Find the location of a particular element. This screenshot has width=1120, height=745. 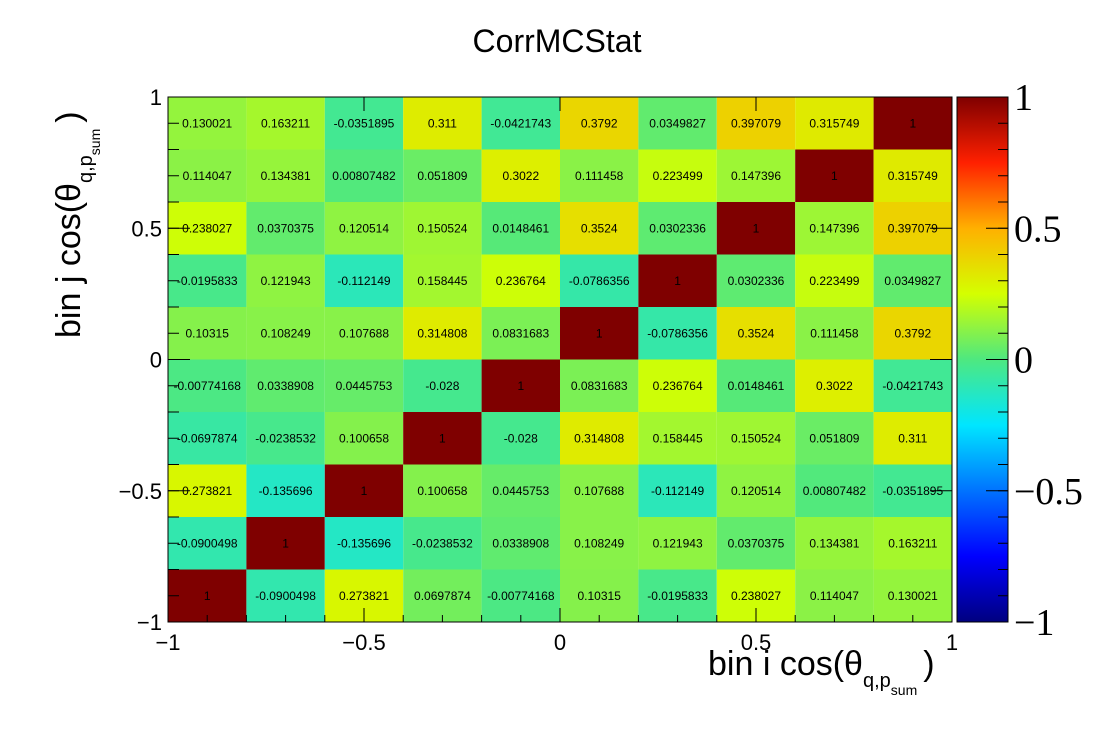

y-tick-label: −0.5 is located at coordinates (140, 491).